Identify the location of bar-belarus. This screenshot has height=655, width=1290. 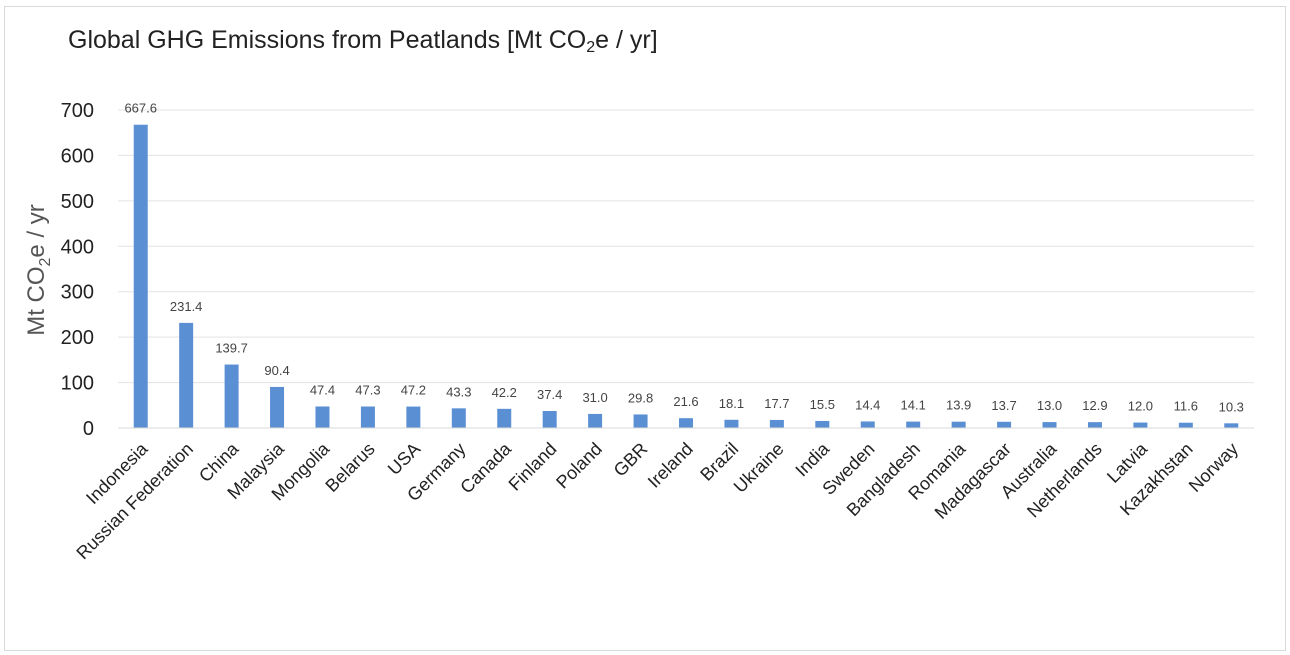
(367, 417).